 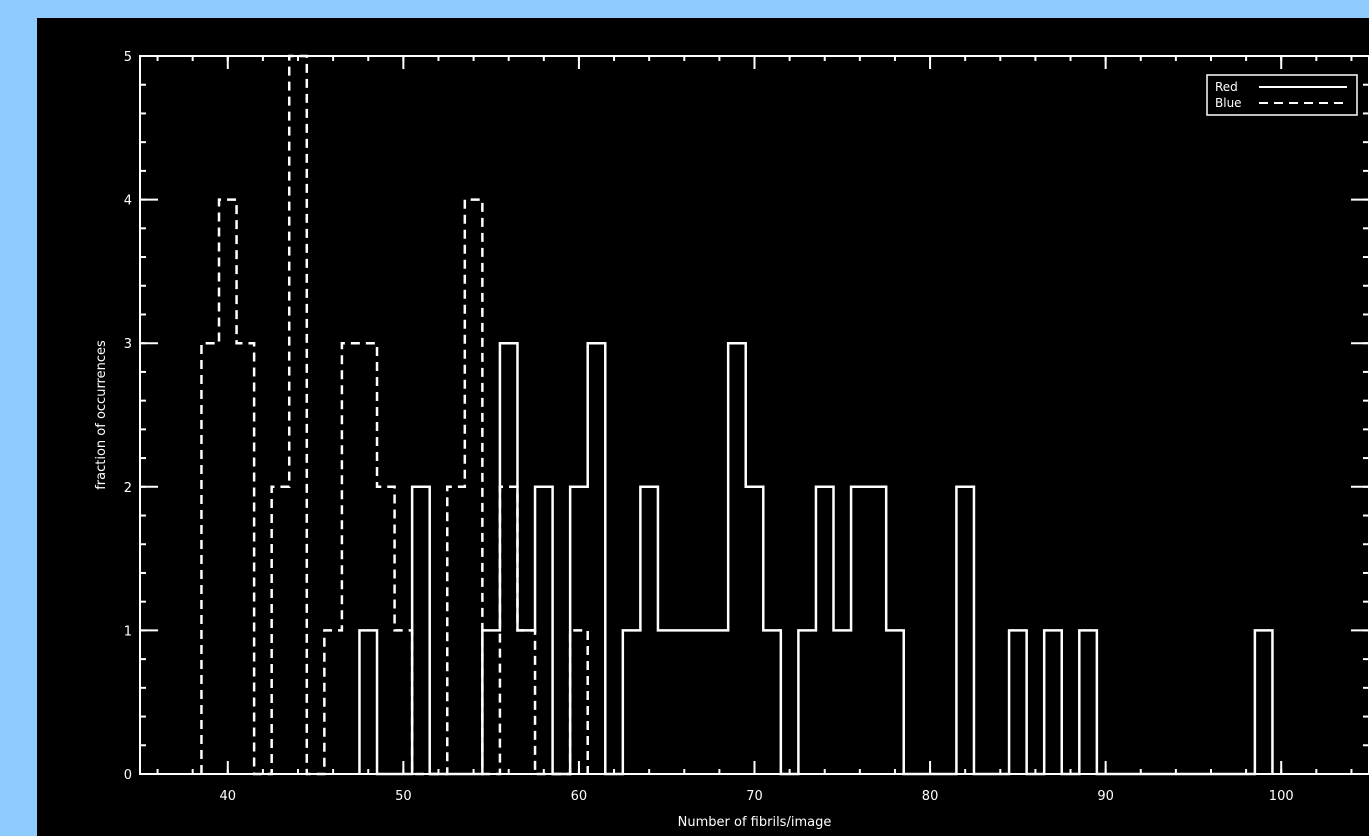 I want to click on legend-label-blue: Blue, so click(x=1228, y=103).